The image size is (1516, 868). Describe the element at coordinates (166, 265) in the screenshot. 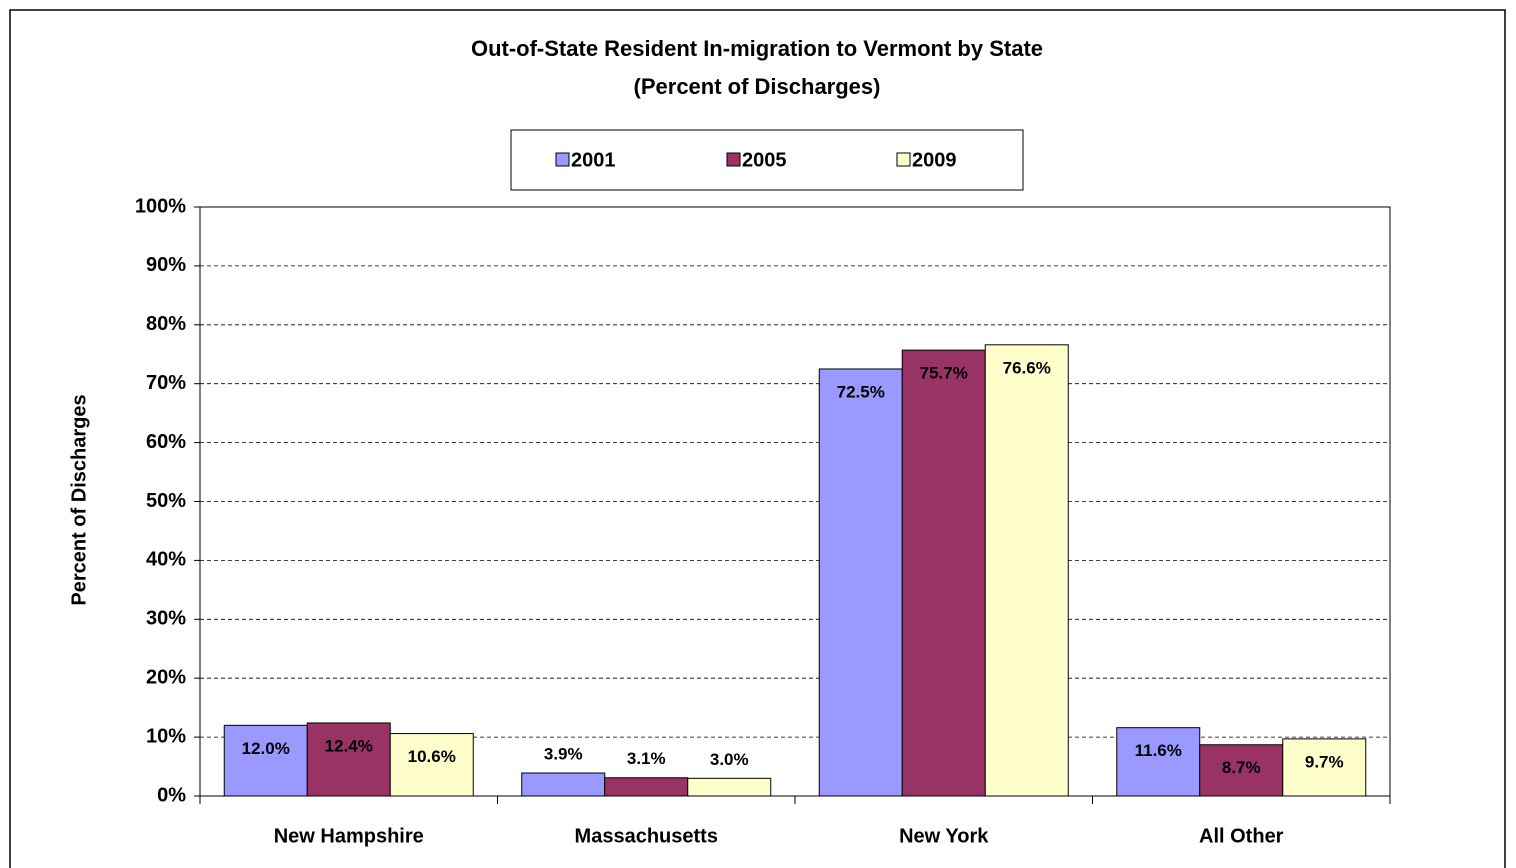

I see `y-tick-label: 90%` at that location.